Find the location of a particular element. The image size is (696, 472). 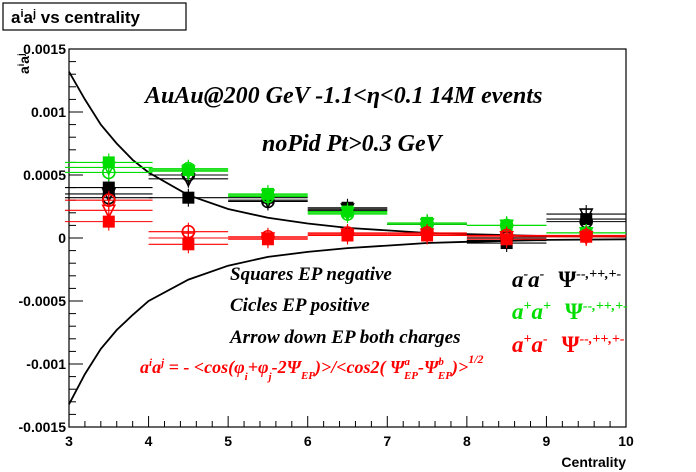

legend-3-a1: a is located at coordinates (518, 344).